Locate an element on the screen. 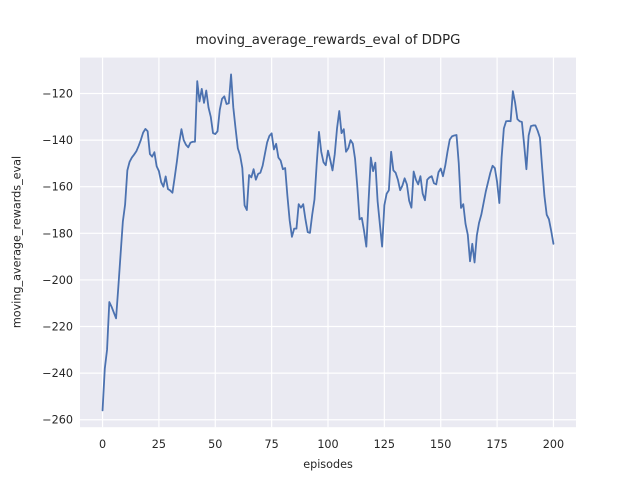 The width and height of the screenshot is (640, 480). y-tick-label: −200 is located at coordinates (57, 280).